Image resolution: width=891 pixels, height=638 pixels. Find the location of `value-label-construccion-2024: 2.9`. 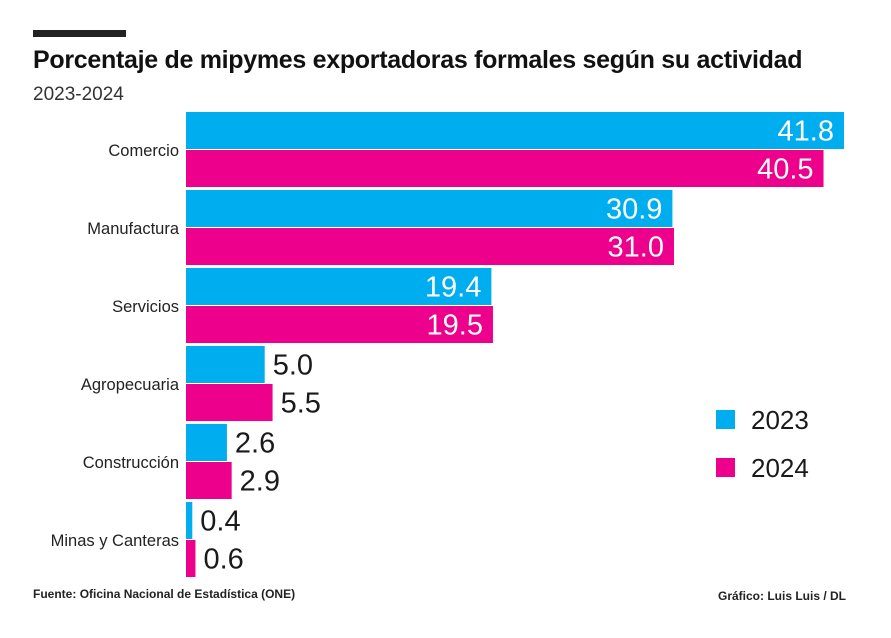

value-label-construccion-2024: 2.9 is located at coordinates (260, 482).